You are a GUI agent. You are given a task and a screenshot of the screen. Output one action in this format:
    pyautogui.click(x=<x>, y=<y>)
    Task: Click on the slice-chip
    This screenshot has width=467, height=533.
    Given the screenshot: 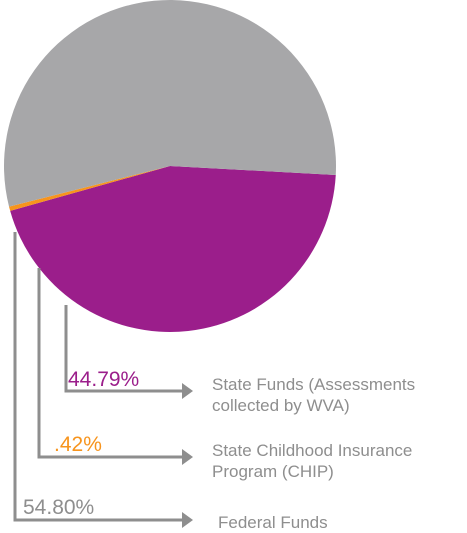 What is the action you would take?
    pyautogui.click(x=90, y=188)
    